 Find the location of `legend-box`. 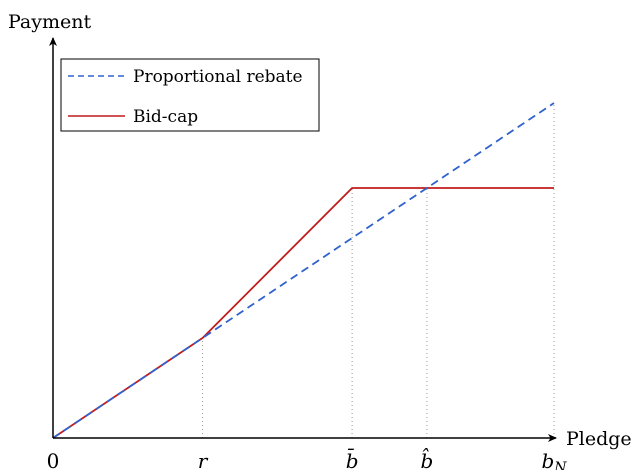

legend-box is located at coordinates (190, 95).